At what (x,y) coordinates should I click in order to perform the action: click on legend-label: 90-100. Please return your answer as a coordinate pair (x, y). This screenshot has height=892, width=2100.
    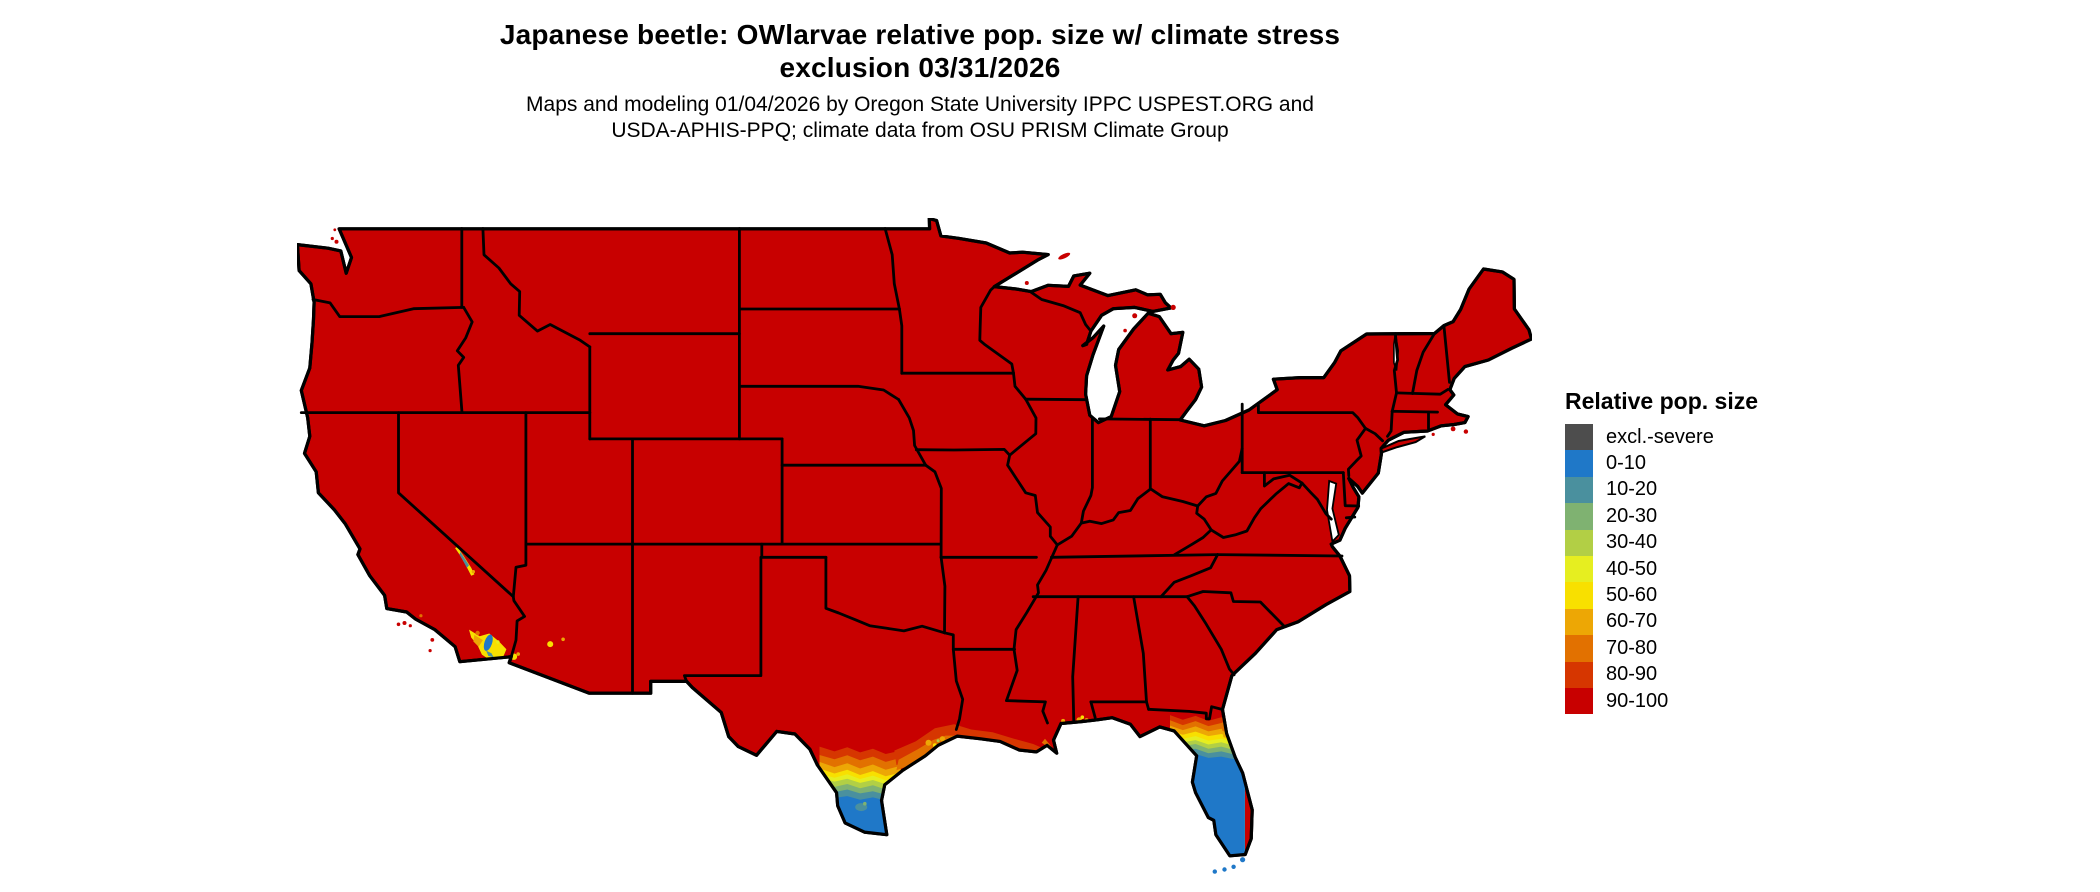
    Looking at the image, I should click on (1637, 700).